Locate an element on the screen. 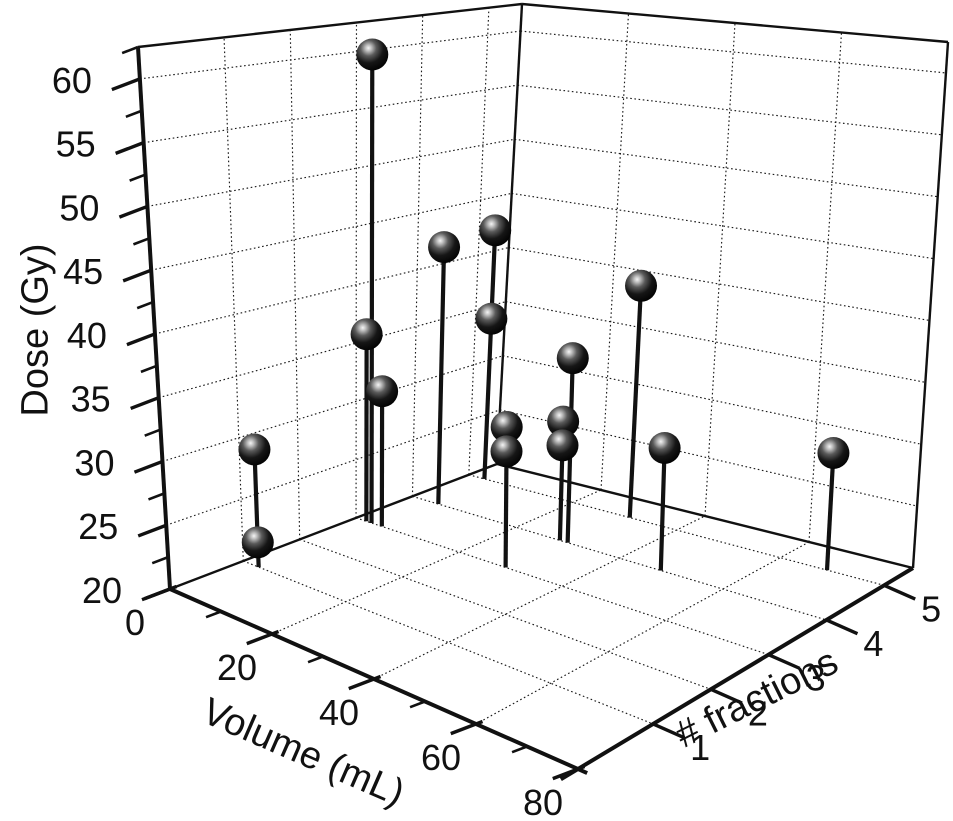  dose-tick-label: 25 is located at coordinates (98, 526).